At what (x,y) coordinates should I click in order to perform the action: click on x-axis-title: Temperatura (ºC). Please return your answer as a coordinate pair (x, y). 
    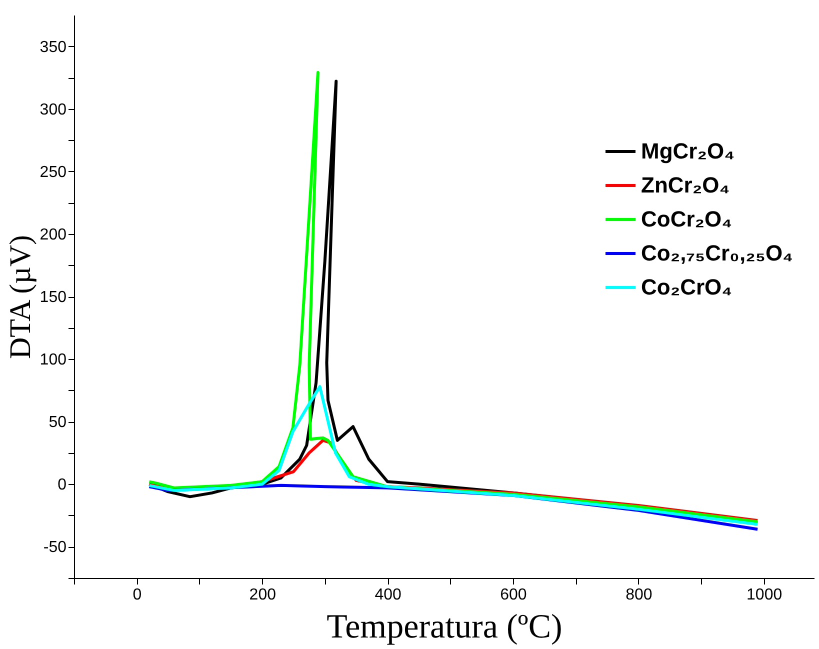
    Looking at the image, I should click on (444, 627).